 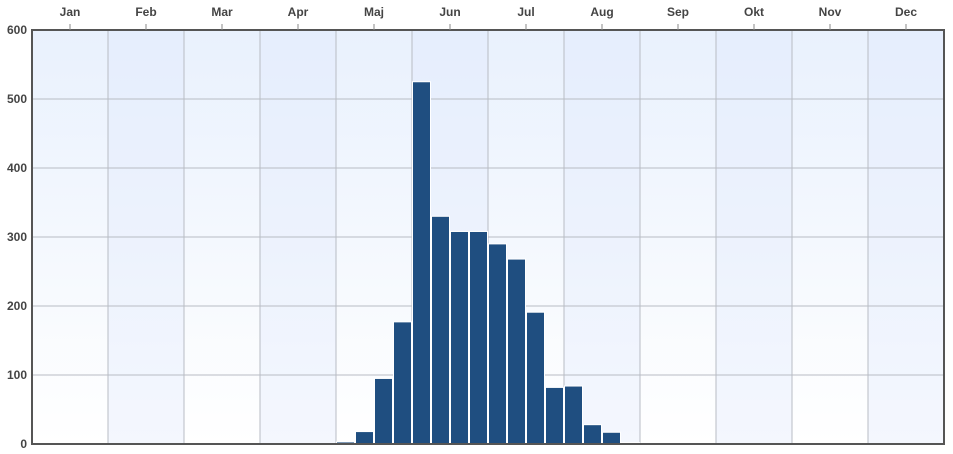 I want to click on y-tick-label: 400, so click(x=17, y=168).